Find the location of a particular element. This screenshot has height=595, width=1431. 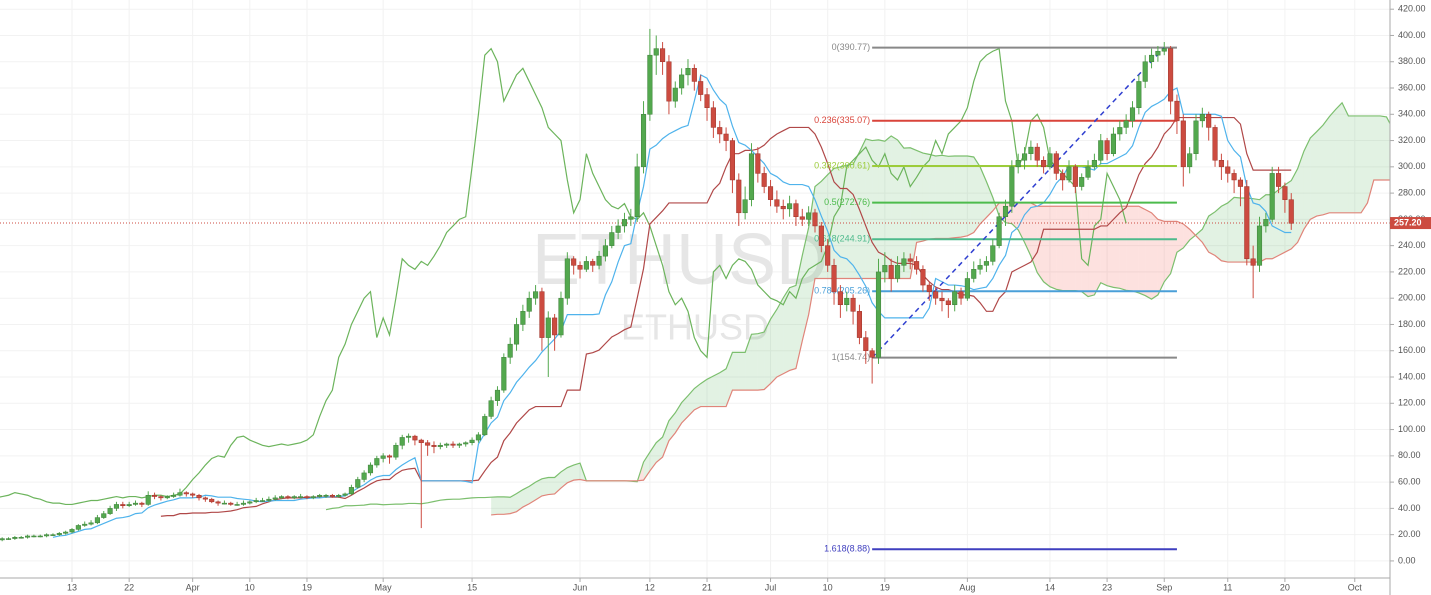

fib-trend-line is located at coordinates (1018, 203).